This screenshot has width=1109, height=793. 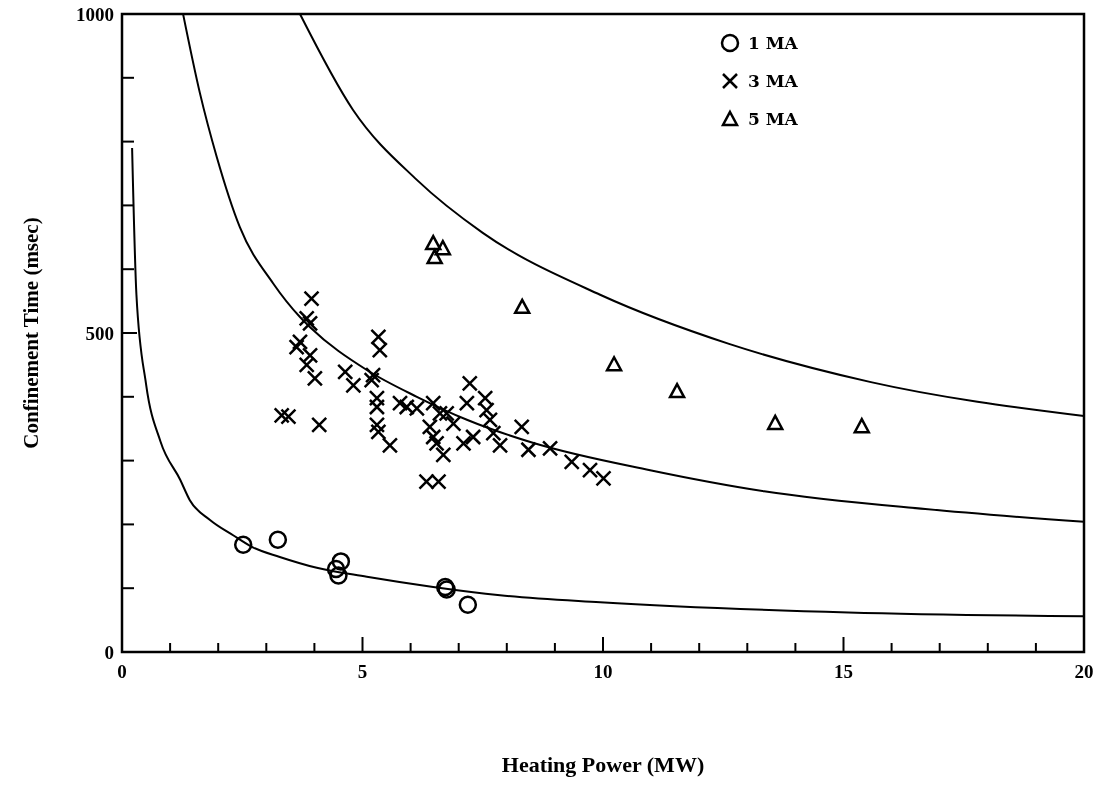 What do you see at coordinates (99, 333) in the screenshot?
I see `y-tick-label: 500` at bounding box center [99, 333].